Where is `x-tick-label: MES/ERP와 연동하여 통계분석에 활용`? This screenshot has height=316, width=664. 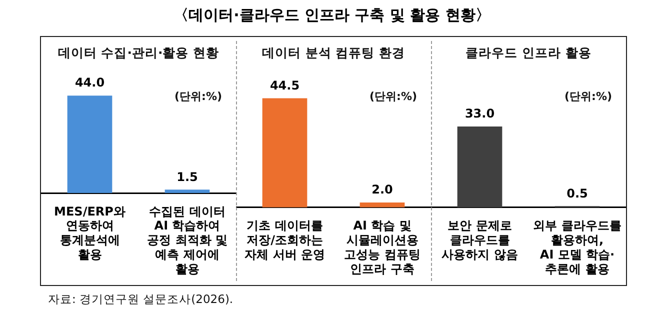 x-tick-label: MES/ERP와 연동하여 통계분석에 활용 is located at coordinates (90, 233).